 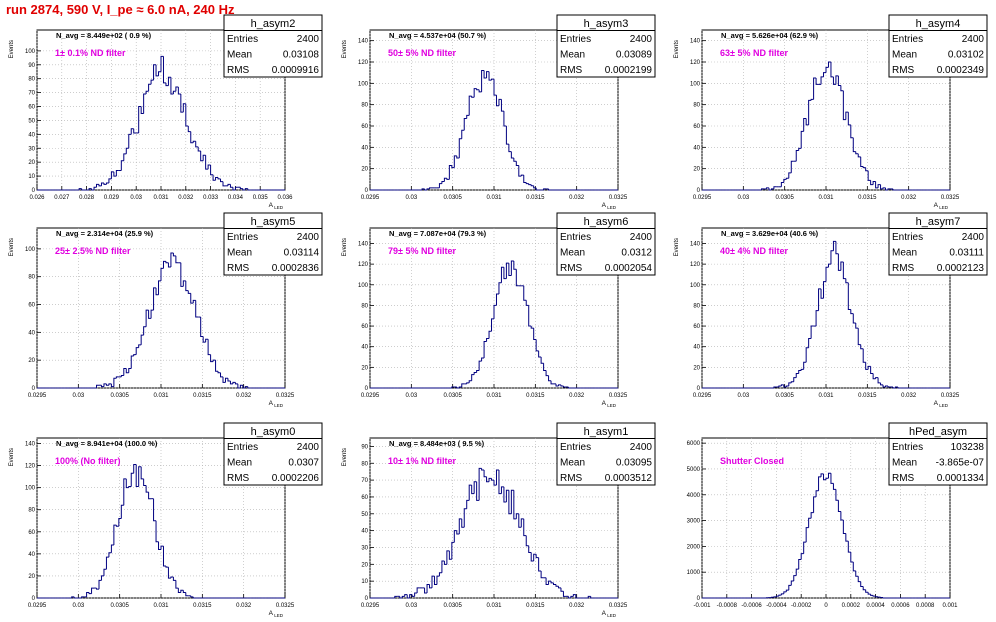 What do you see at coordinates (422, 53) in the screenshot?
I see `filter-annotation: 50± 5% ND filter` at bounding box center [422, 53].